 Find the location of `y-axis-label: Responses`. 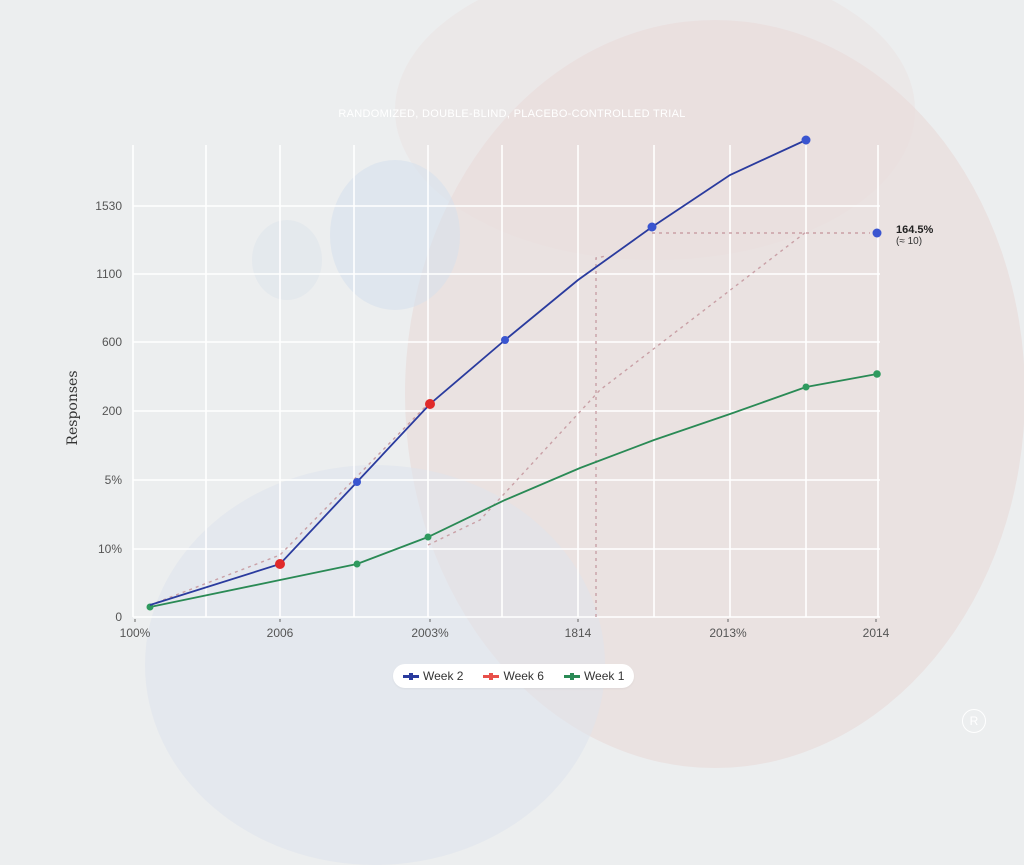

y-axis-label: Responses is located at coordinates (73, 408).